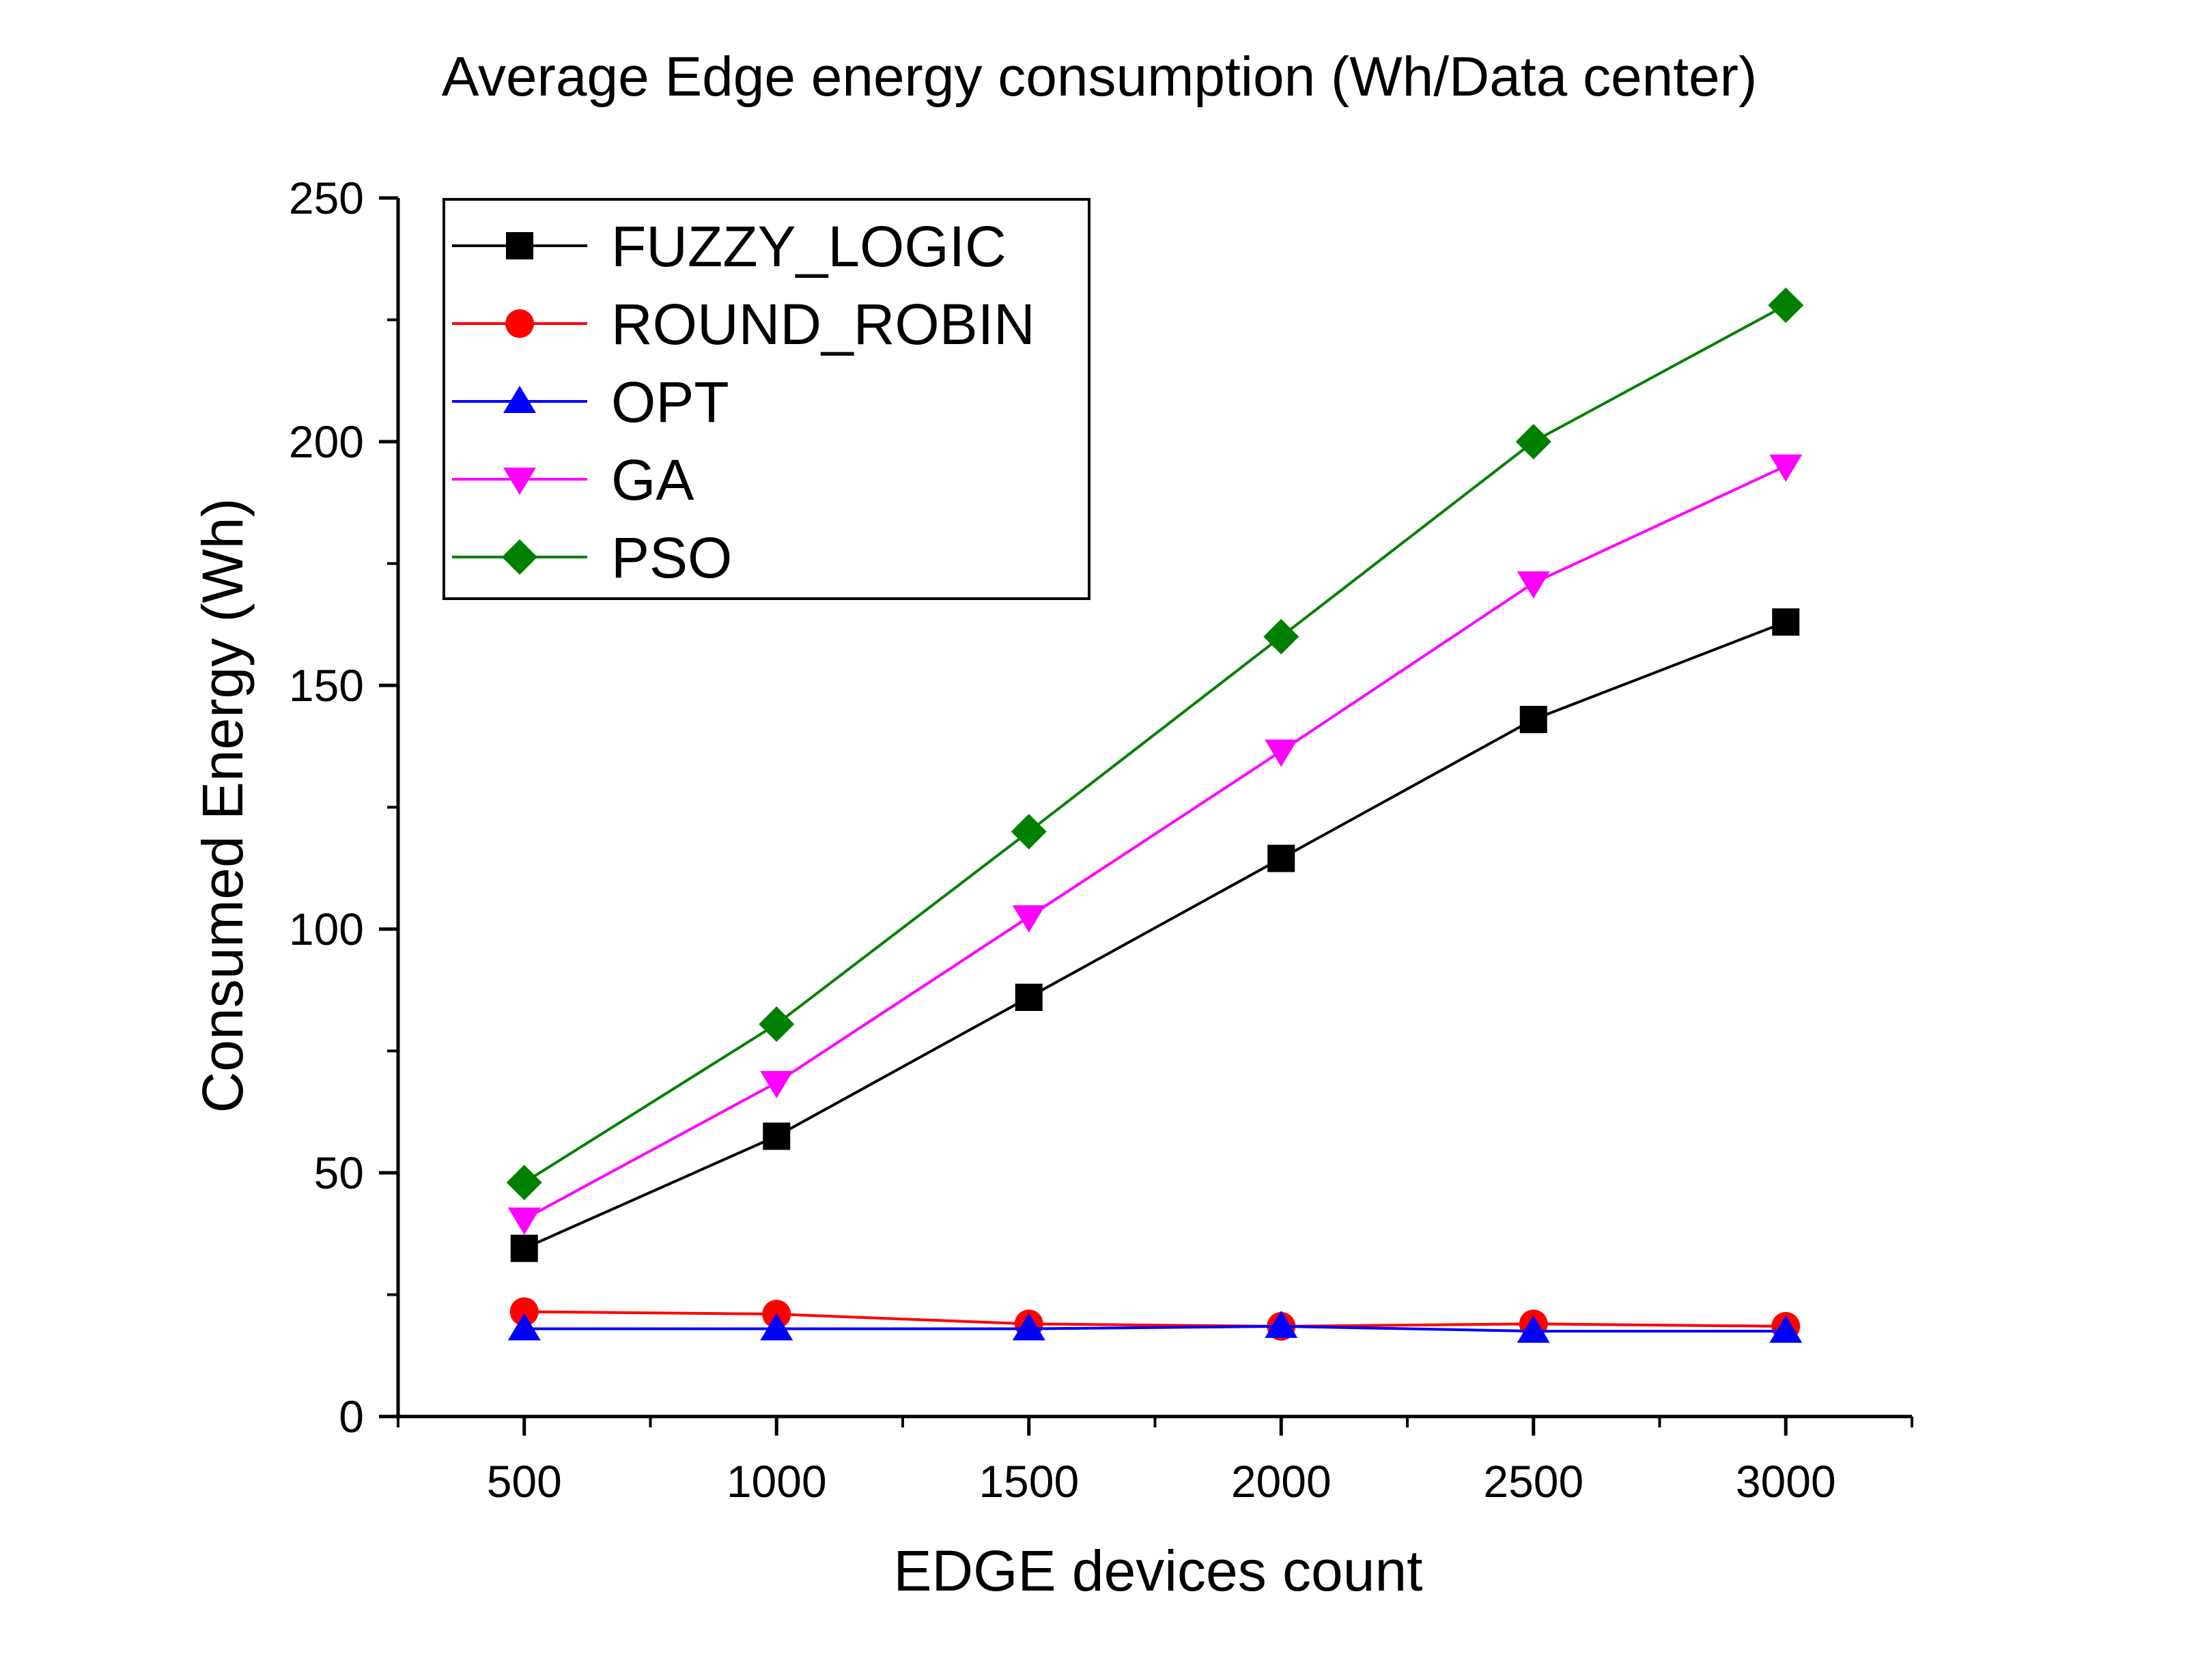 The image size is (2196, 1680). I want to click on x-tick-label: 1500, so click(1029, 1481).